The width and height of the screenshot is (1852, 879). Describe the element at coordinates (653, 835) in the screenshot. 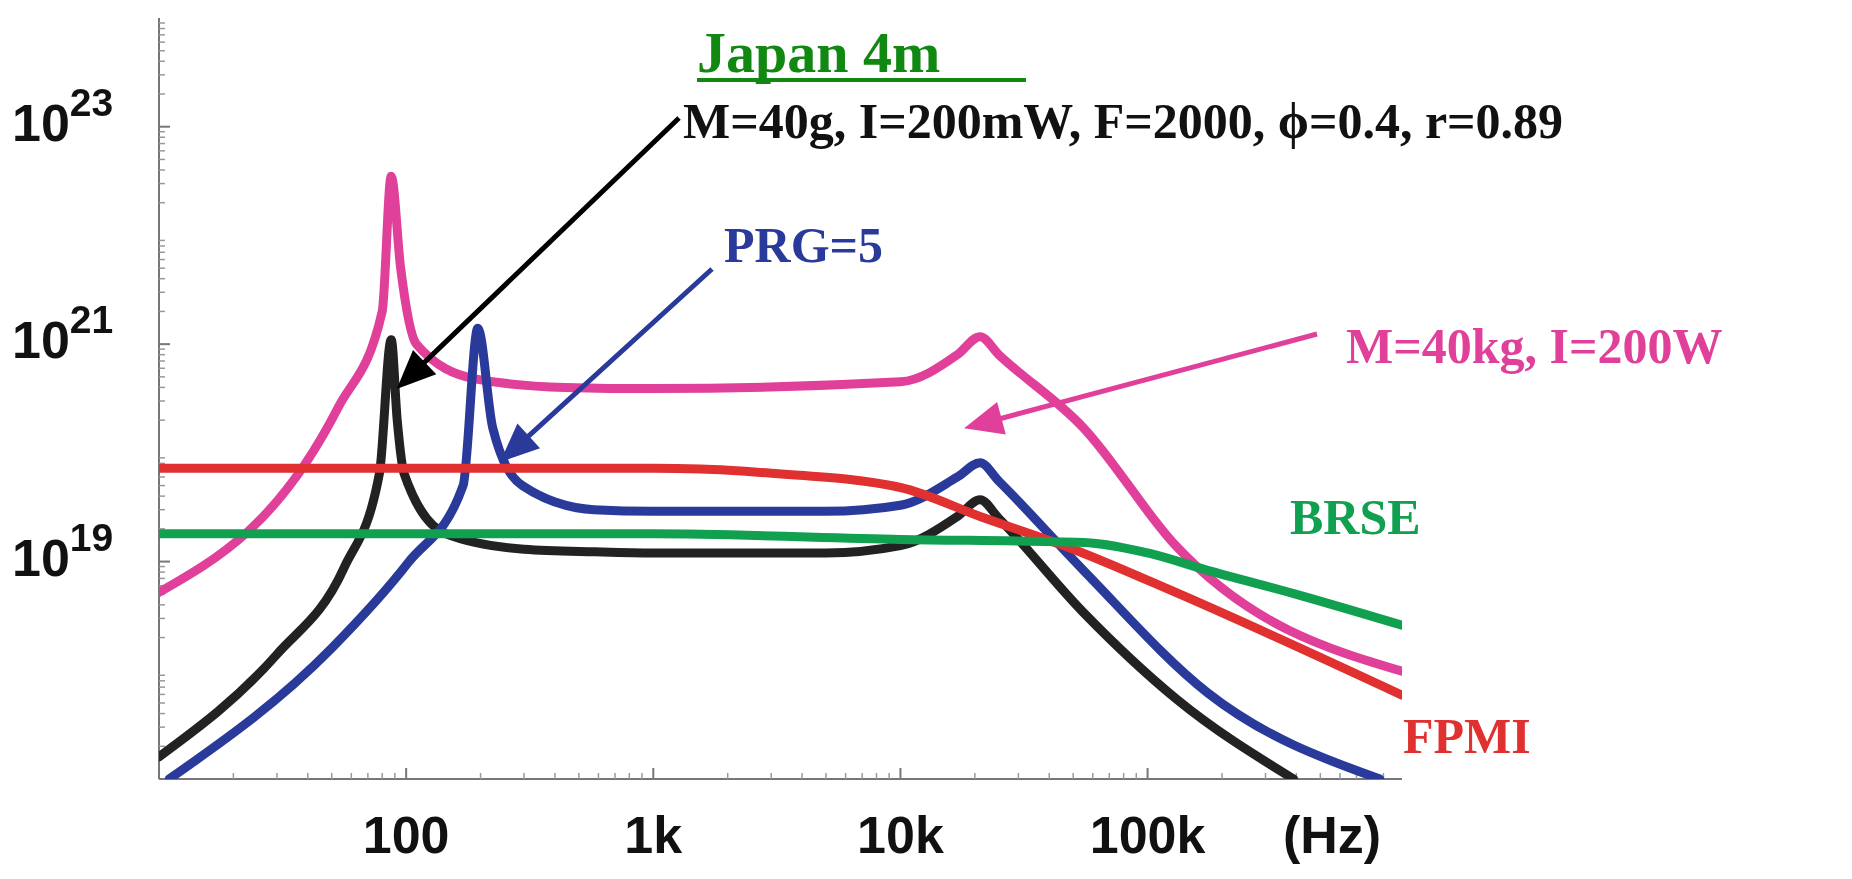

I see `x-tick-label: 1k` at that location.